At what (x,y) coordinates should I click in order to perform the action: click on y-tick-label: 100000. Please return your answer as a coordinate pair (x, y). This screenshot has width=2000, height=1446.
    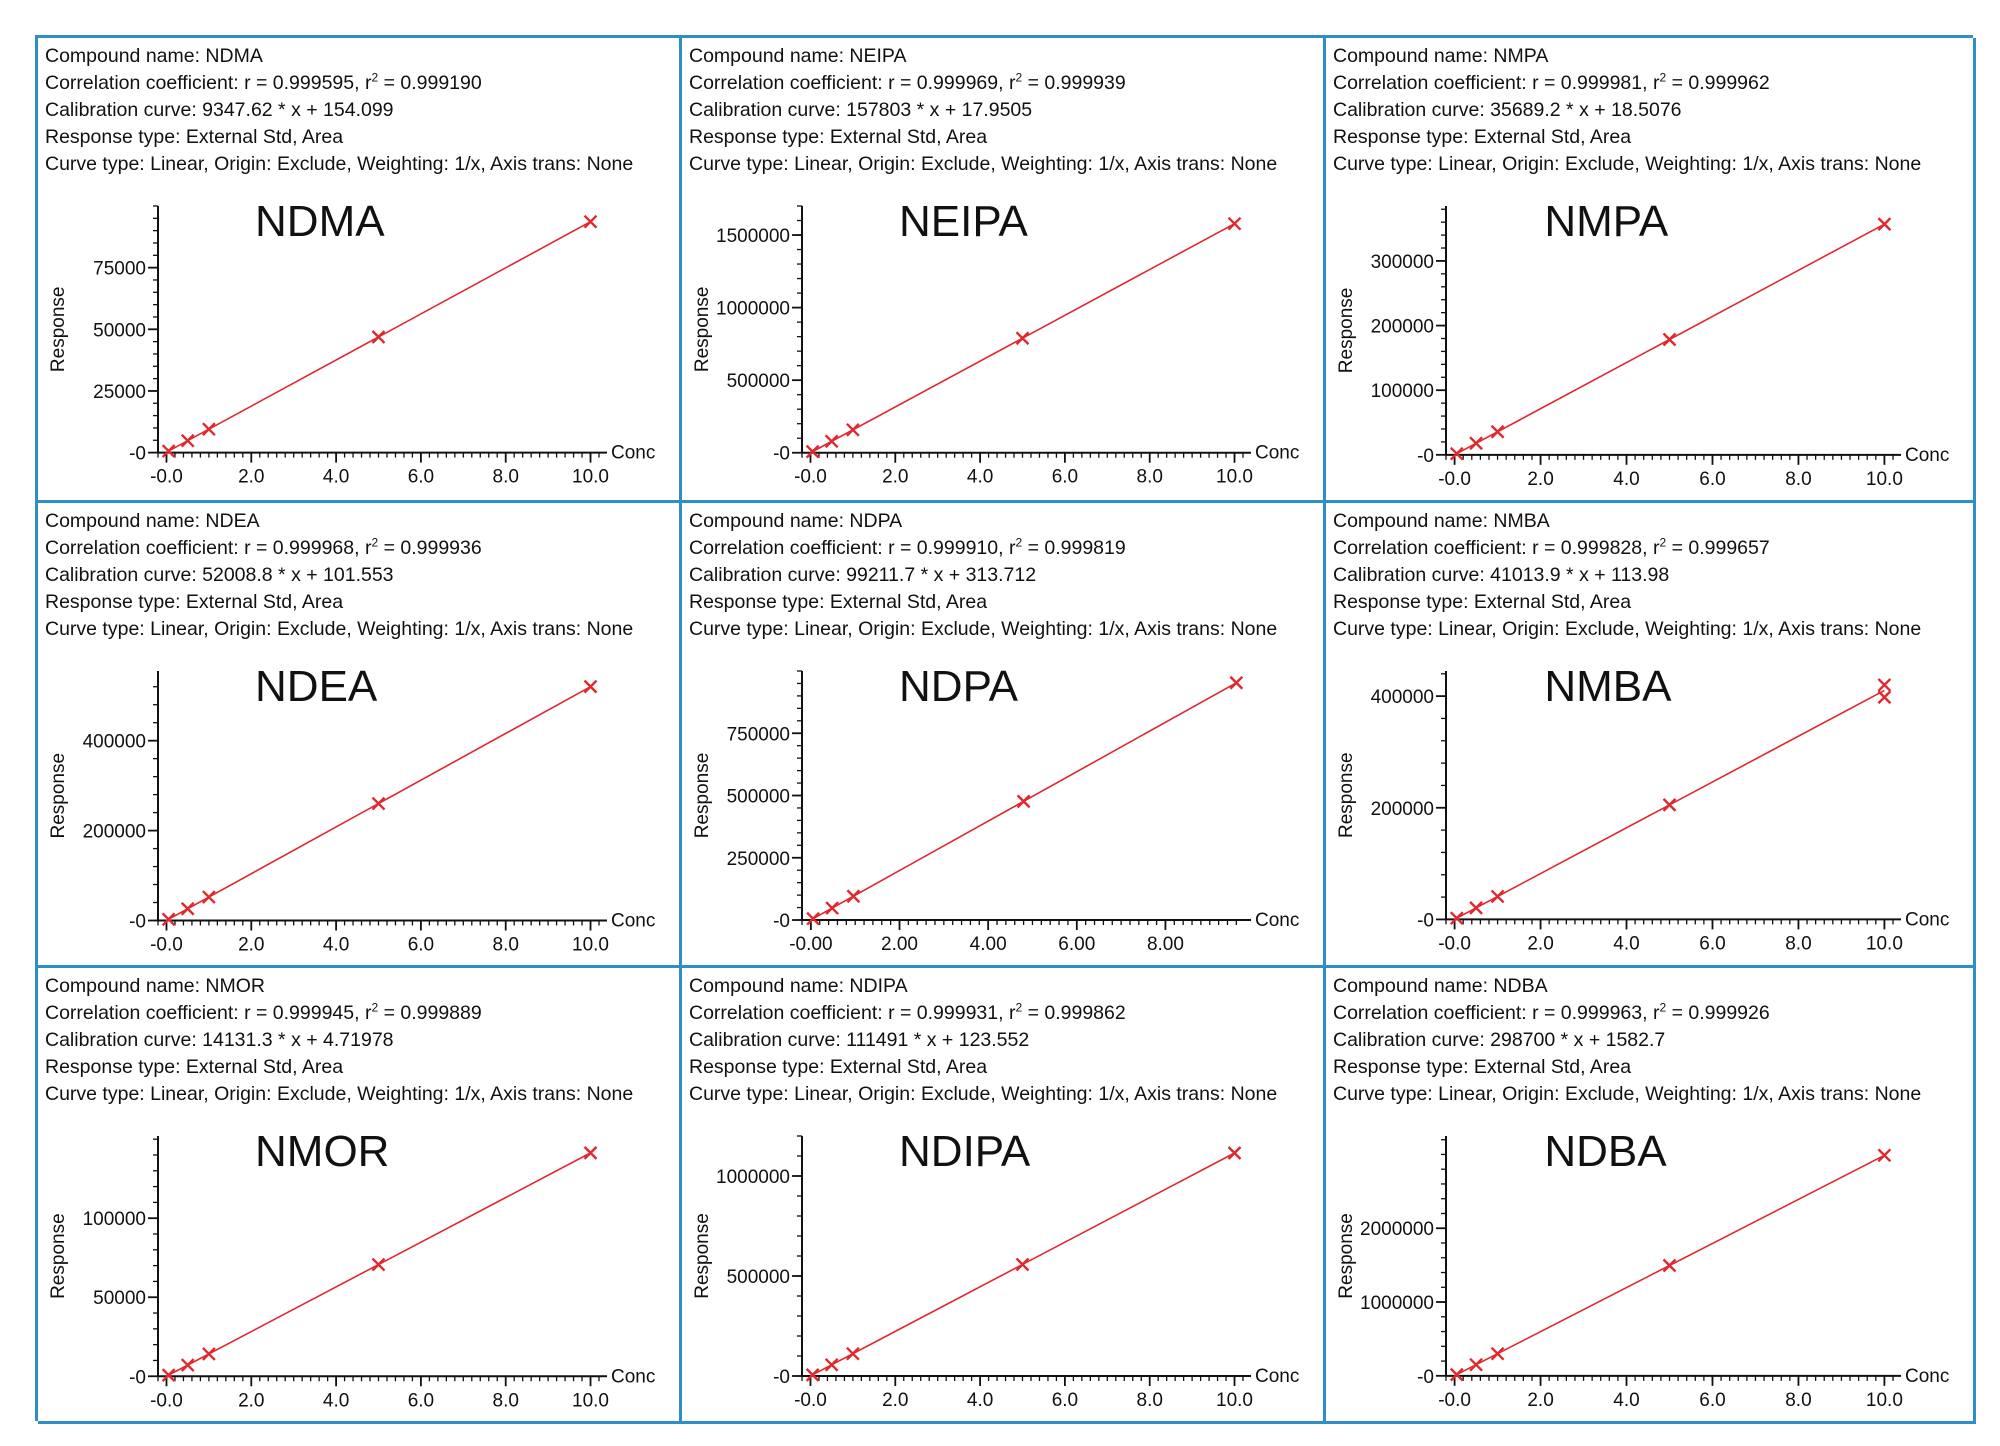
    Looking at the image, I should click on (114, 1219).